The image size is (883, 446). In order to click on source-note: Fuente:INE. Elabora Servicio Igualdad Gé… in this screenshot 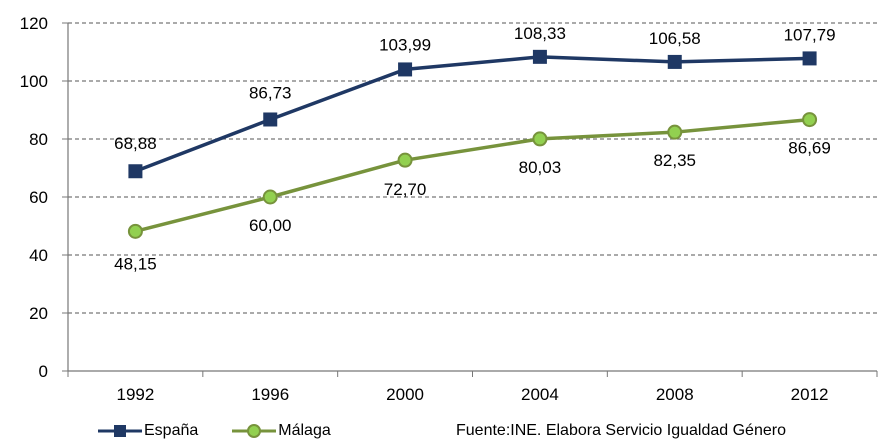, I will do `click(621, 430)`.